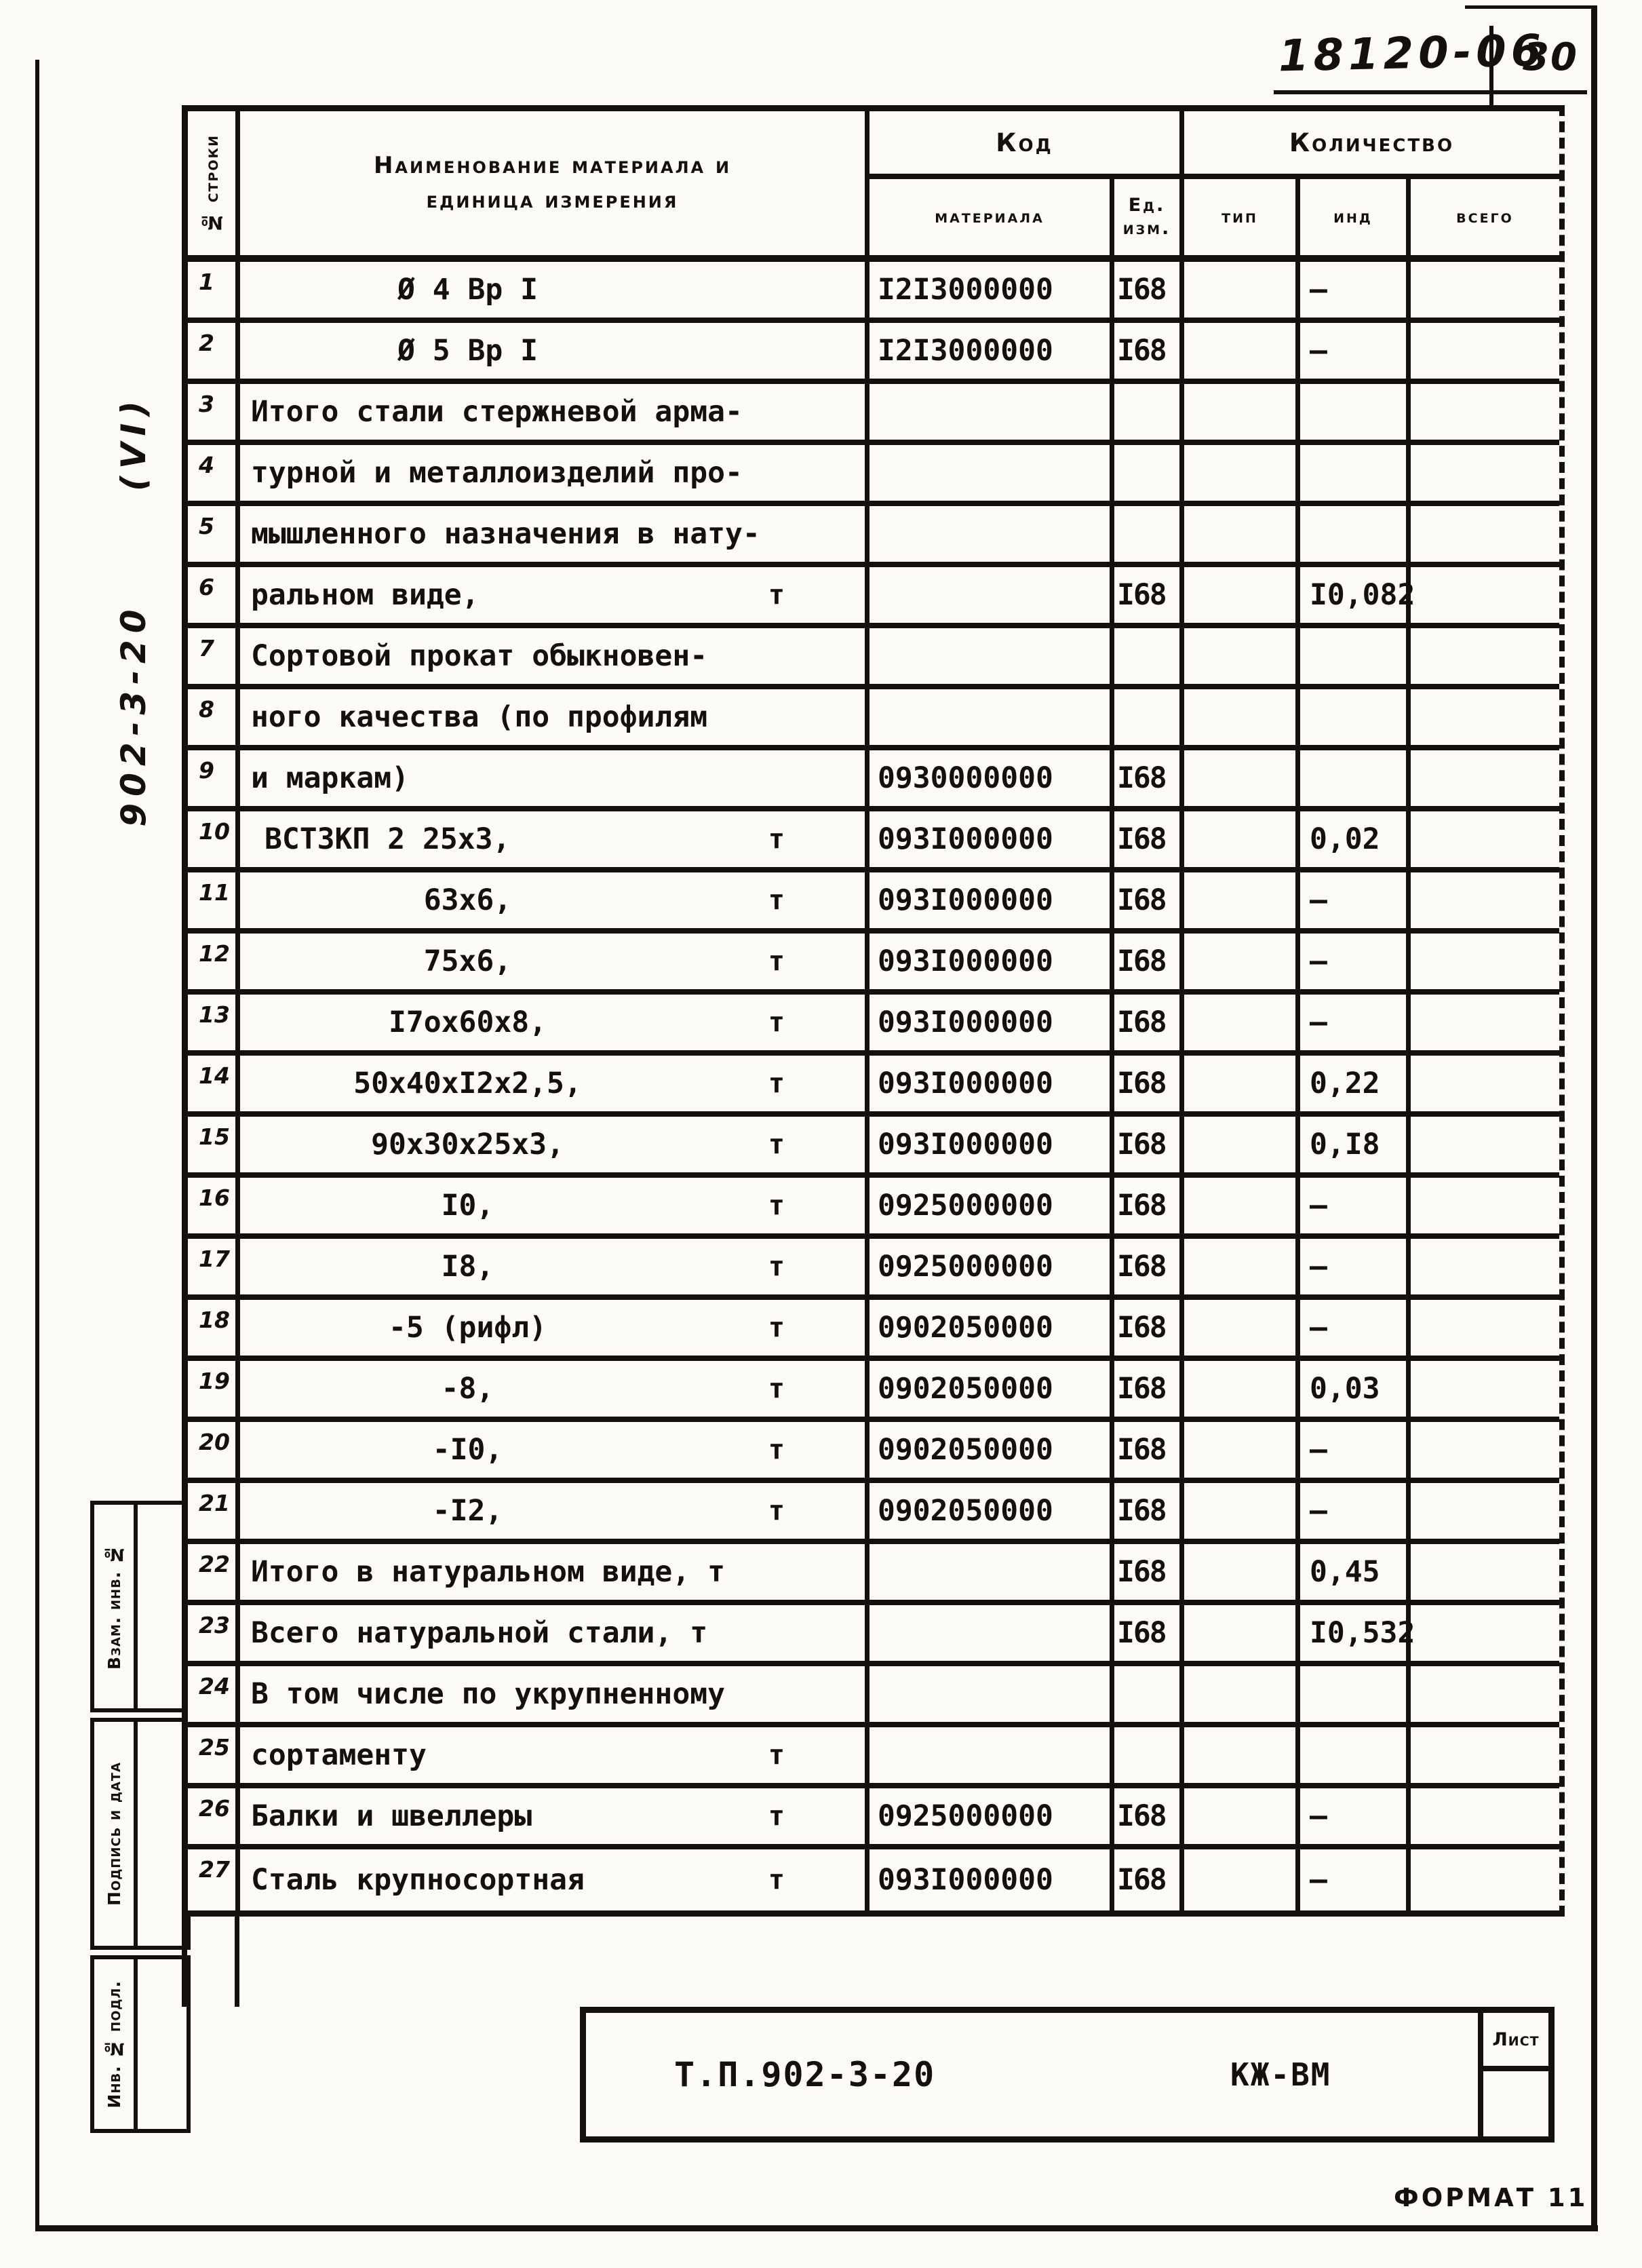  Describe the element at coordinates (554, 903) in the screenshot. I see `material-name-cell: 63х6, т` at that location.